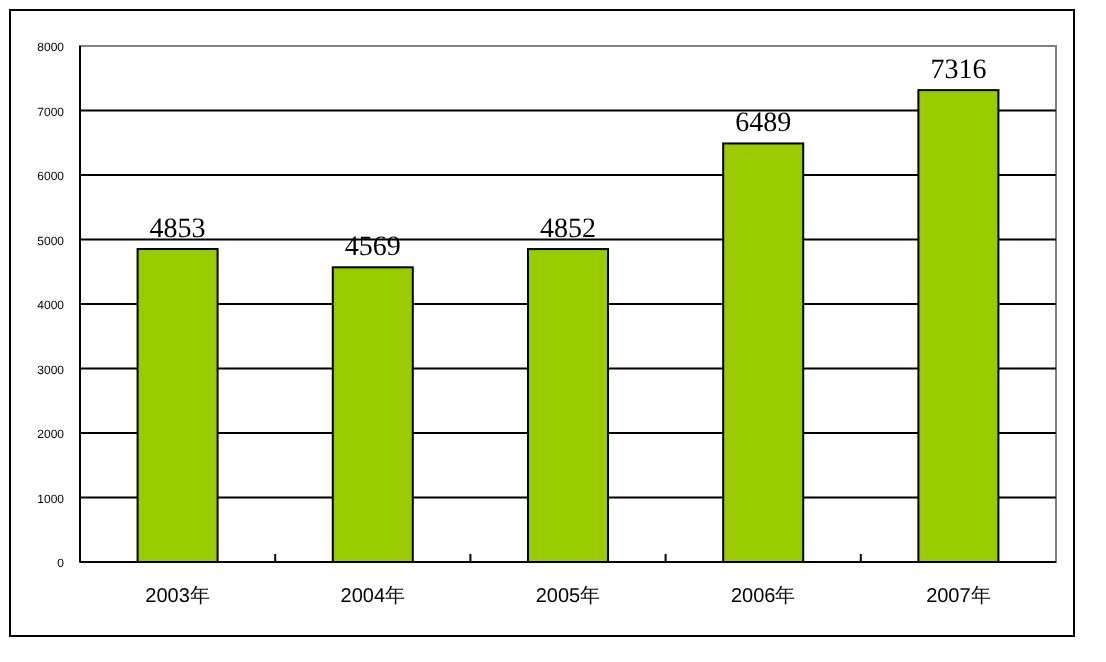 Image resolution: width=1106 pixels, height=662 pixels. I want to click on x-tick-label: 2004年, so click(373, 596).